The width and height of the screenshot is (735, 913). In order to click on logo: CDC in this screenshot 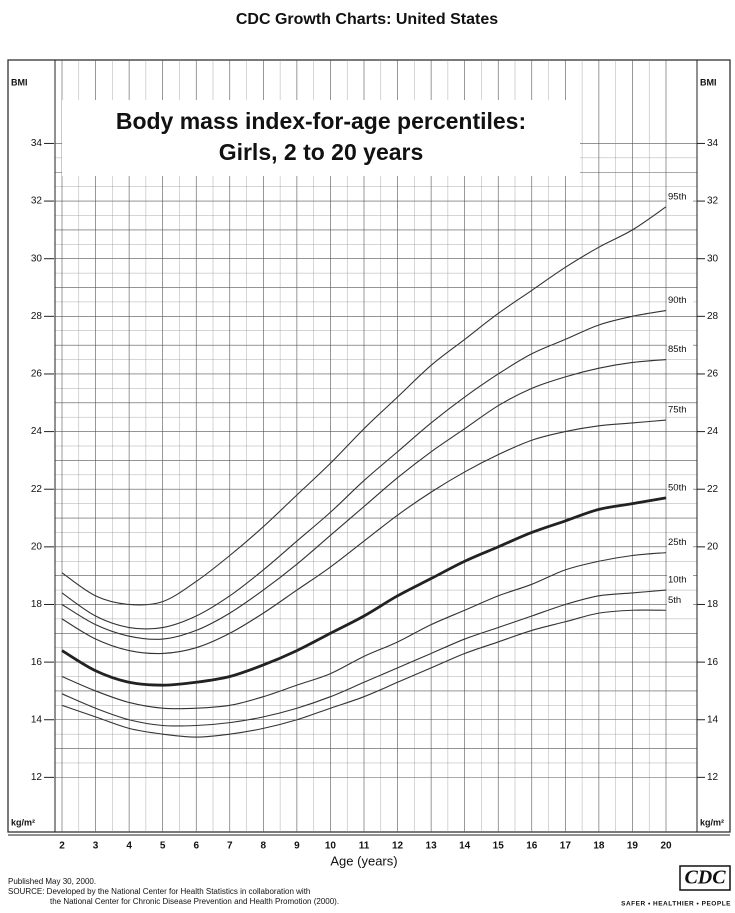, I will do `click(705, 878)`.